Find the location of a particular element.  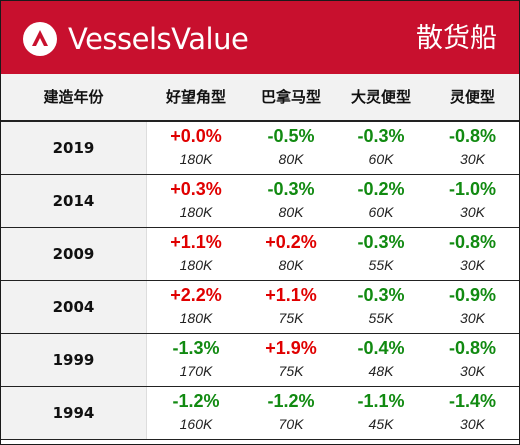

table-row: 2009 +1.1% 180K +0.2% 80K -0.3% 55K -0.8% 30K is located at coordinates (260, 254).